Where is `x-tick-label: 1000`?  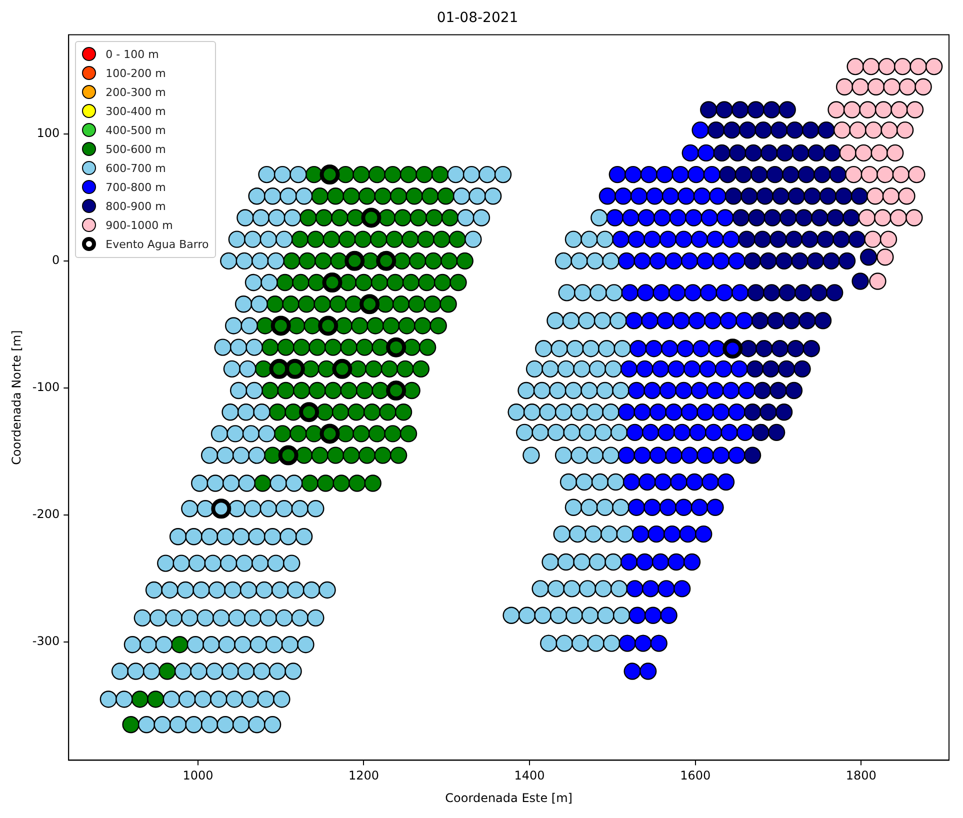 x-tick-label: 1000 is located at coordinates (198, 775).